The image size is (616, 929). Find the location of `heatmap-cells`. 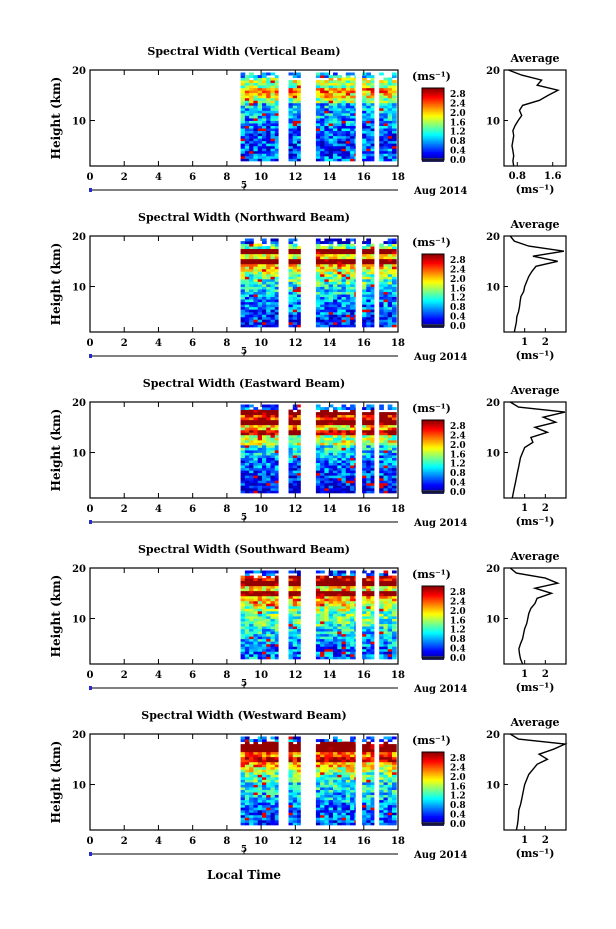

heatmap-cells is located at coordinates (318, 781).